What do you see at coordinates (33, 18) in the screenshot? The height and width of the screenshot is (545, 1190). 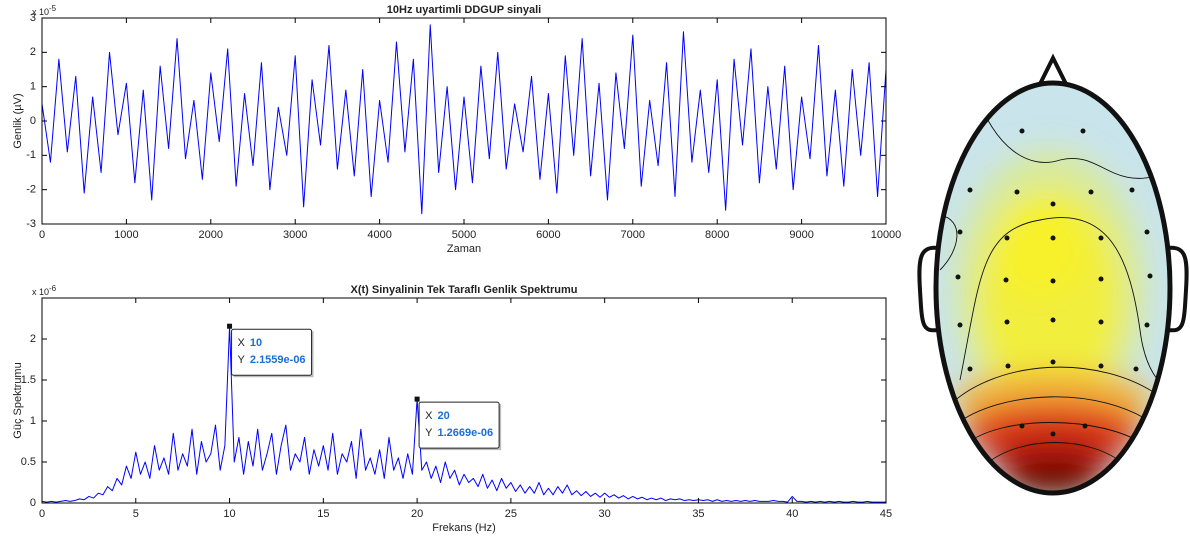 I see `y-tick-label: 3` at bounding box center [33, 18].